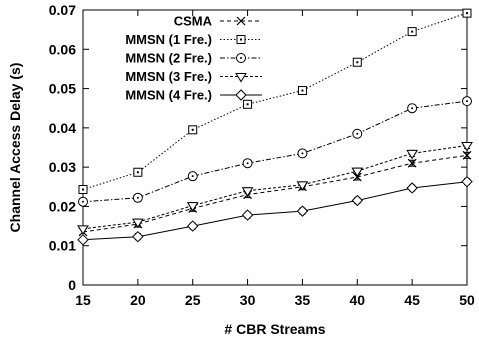 The image size is (479, 341). What do you see at coordinates (62, 128) in the screenshot?
I see `y-tick-label: 0.04` at bounding box center [62, 128].